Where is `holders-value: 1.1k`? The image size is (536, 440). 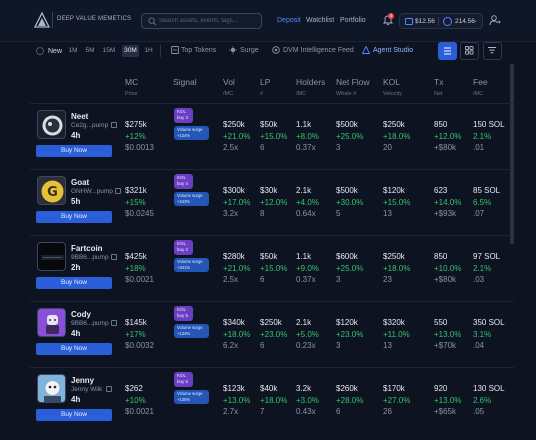
holders-value: 1.1k is located at coordinates (304, 124).